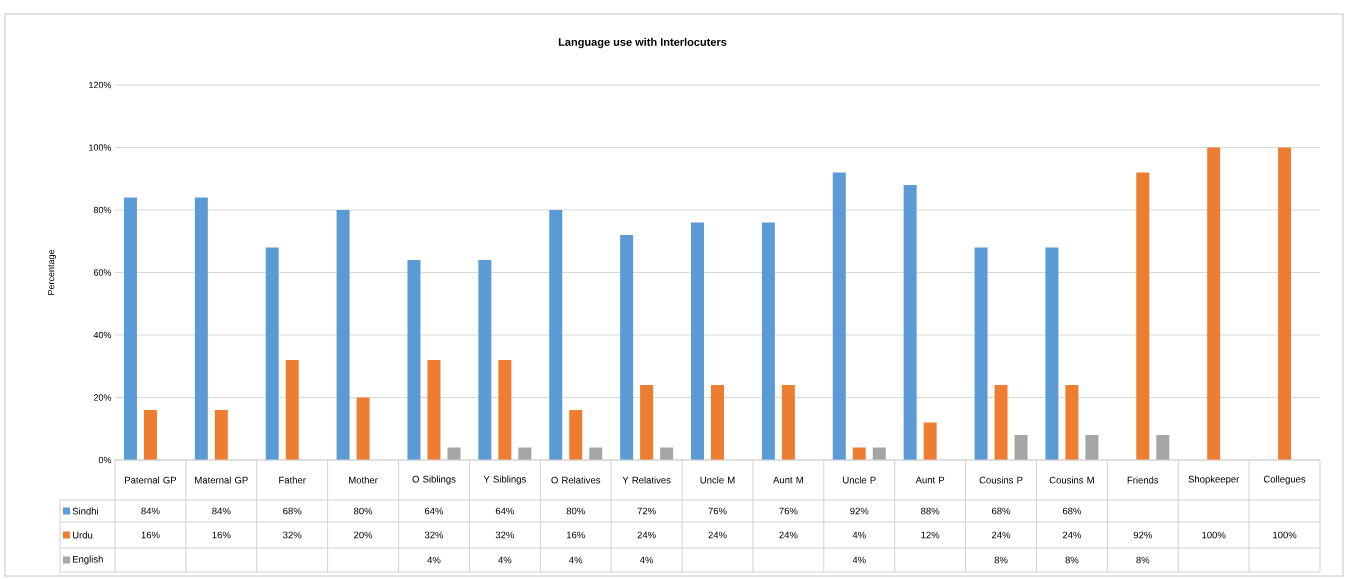  I want to click on x-tick-label: Aunt M, so click(788, 480).